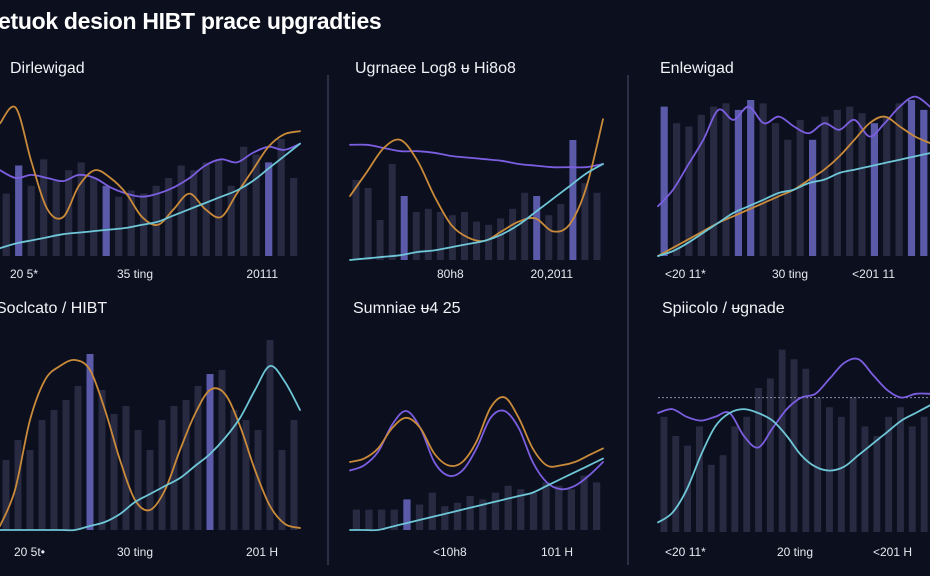  What do you see at coordinates (135, 552) in the screenshot?
I see `x-tick-label: 30 ting` at bounding box center [135, 552].